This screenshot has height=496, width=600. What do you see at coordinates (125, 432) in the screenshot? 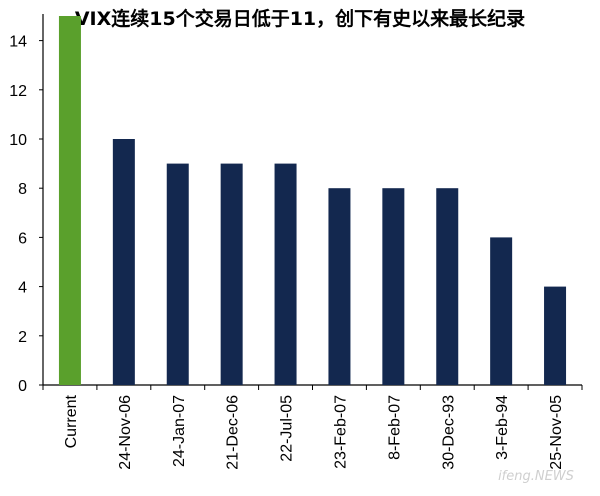
I see `x-category-label: 24-Nov-06` at bounding box center [125, 432].